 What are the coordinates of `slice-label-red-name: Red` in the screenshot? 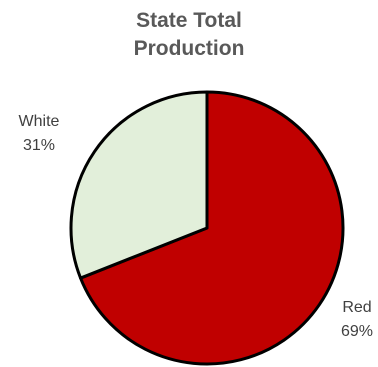 It's located at (356, 307).